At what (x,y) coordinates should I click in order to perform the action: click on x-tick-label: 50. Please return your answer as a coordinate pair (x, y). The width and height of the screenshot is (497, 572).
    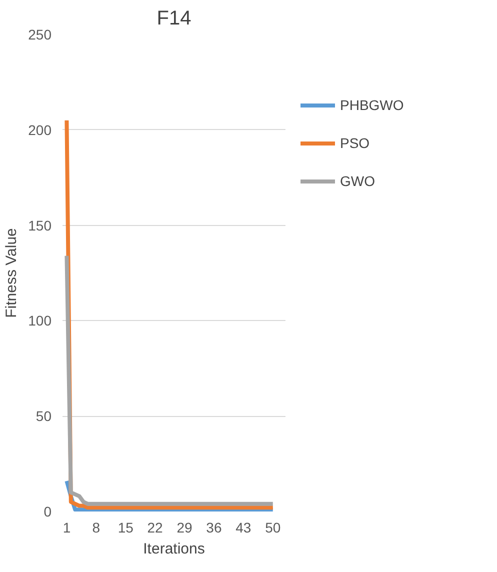
    Looking at the image, I should click on (273, 528).